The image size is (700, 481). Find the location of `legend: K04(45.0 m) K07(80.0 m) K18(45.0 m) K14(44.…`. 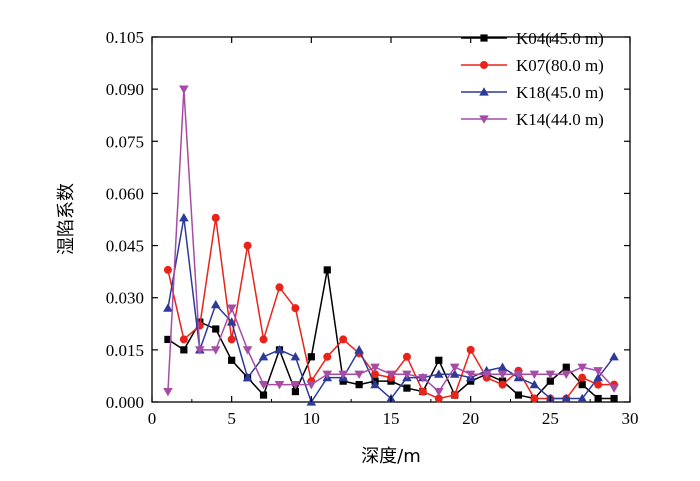

legend: K04(45.0 m) K07(80.0 m) K18(45.0 m) K14(44.… is located at coordinates (532, 79).